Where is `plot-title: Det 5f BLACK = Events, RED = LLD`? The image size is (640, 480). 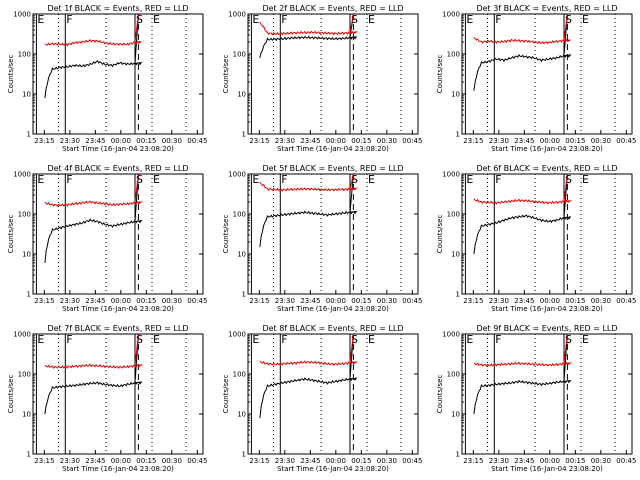
plot-title: Det 5f BLACK = Events, RED = LLD is located at coordinates (332, 168).